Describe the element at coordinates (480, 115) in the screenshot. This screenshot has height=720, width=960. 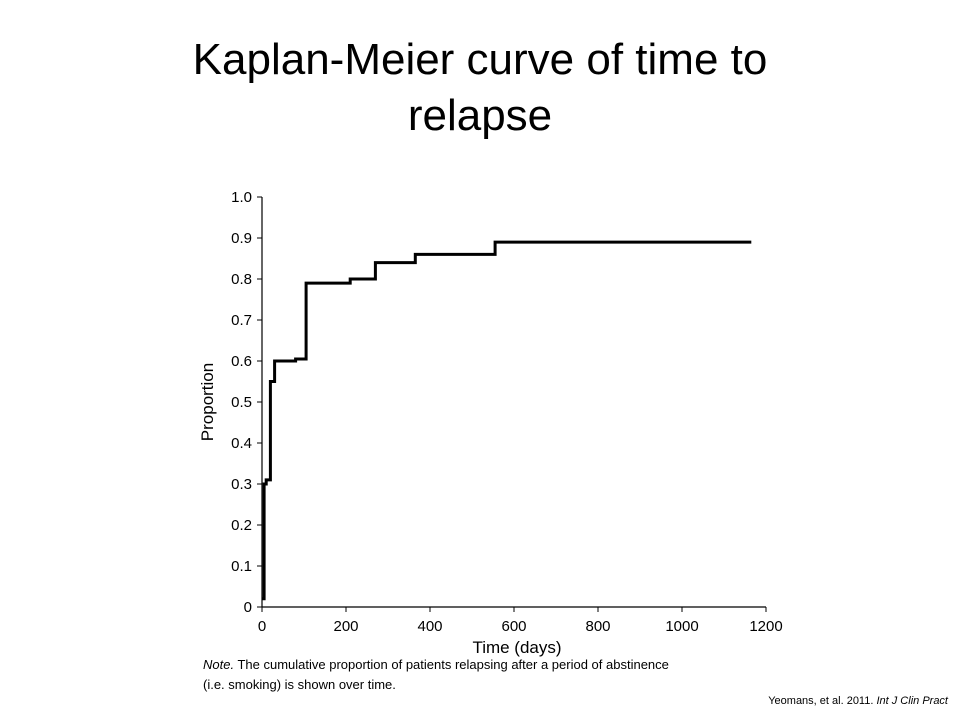
I see `slide-title-line2: relapse` at that location.